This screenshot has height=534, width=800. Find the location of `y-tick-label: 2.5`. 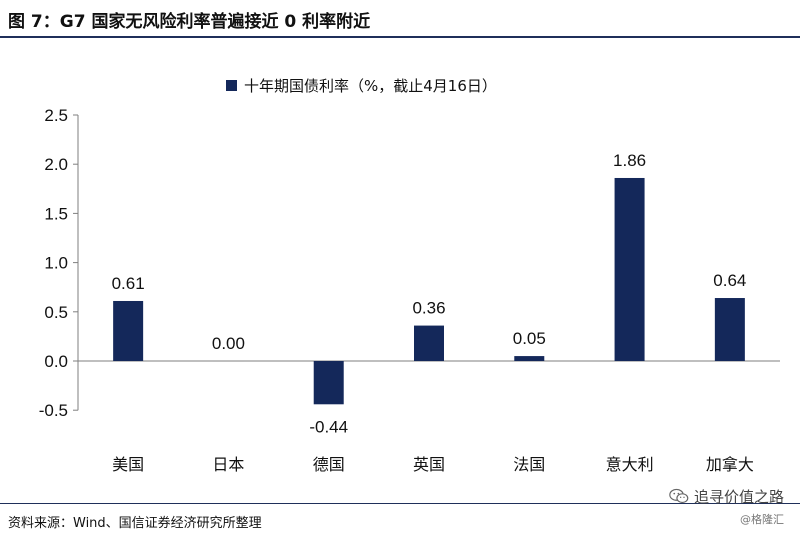

y-tick-label: 2.5 is located at coordinates (56, 115).